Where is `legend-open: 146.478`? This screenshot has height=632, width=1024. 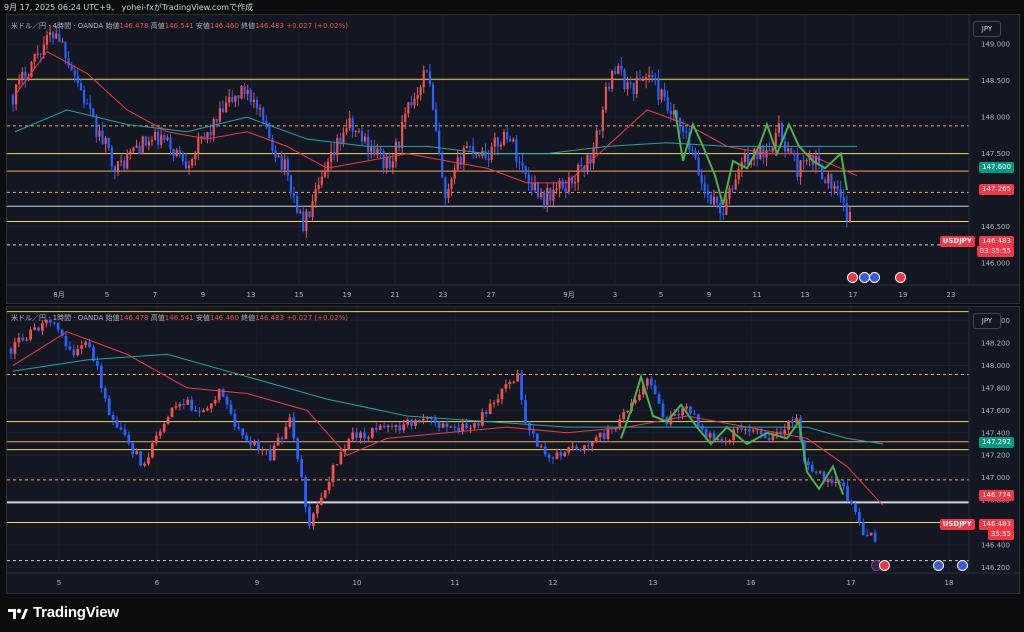 legend-open: 146.478 is located at coordinates (134, 318).